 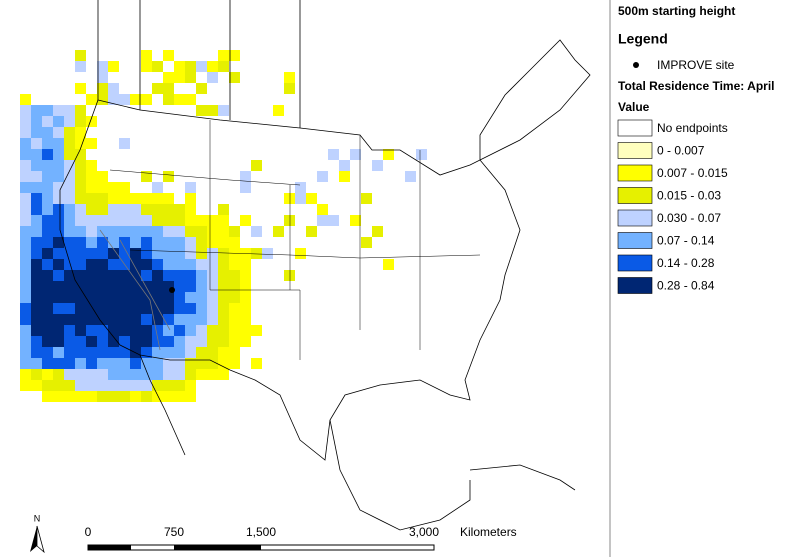 I want to click on baja, so click(x=162, y=405).